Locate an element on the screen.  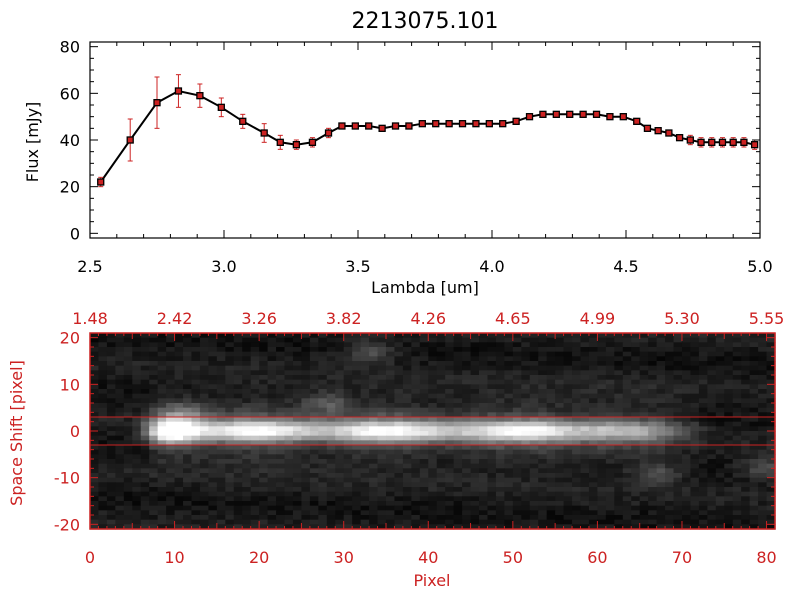
top-tick-label: 5.30 is located at coordinates (682, 318).